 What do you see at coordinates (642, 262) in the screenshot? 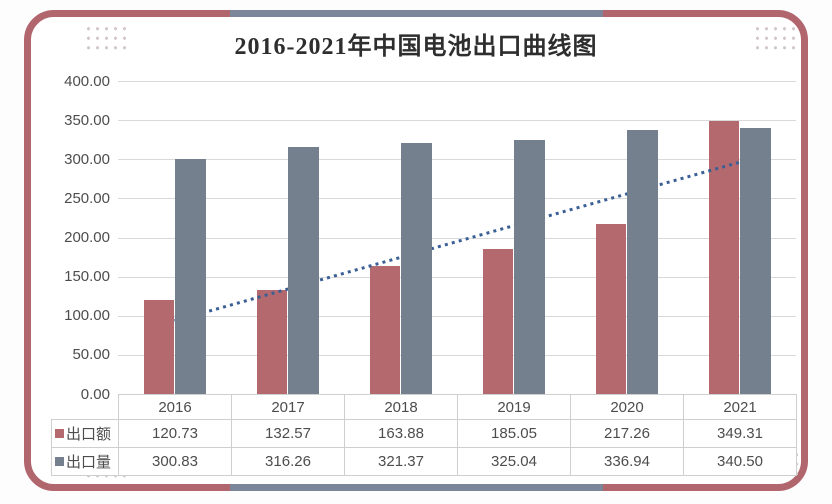
I see `export-volume-bar-2020` at bounding box center [642, 262].